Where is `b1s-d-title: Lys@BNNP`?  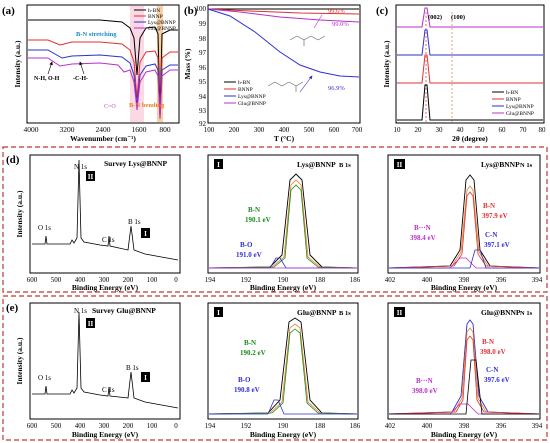
b1s-d-title: Lys@BNNP is located at coordinates (316, 164).